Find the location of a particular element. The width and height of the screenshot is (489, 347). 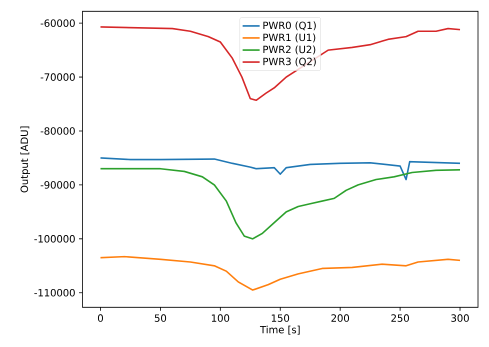

y-tick-label: -60000 is located at coordinates (57, 23).